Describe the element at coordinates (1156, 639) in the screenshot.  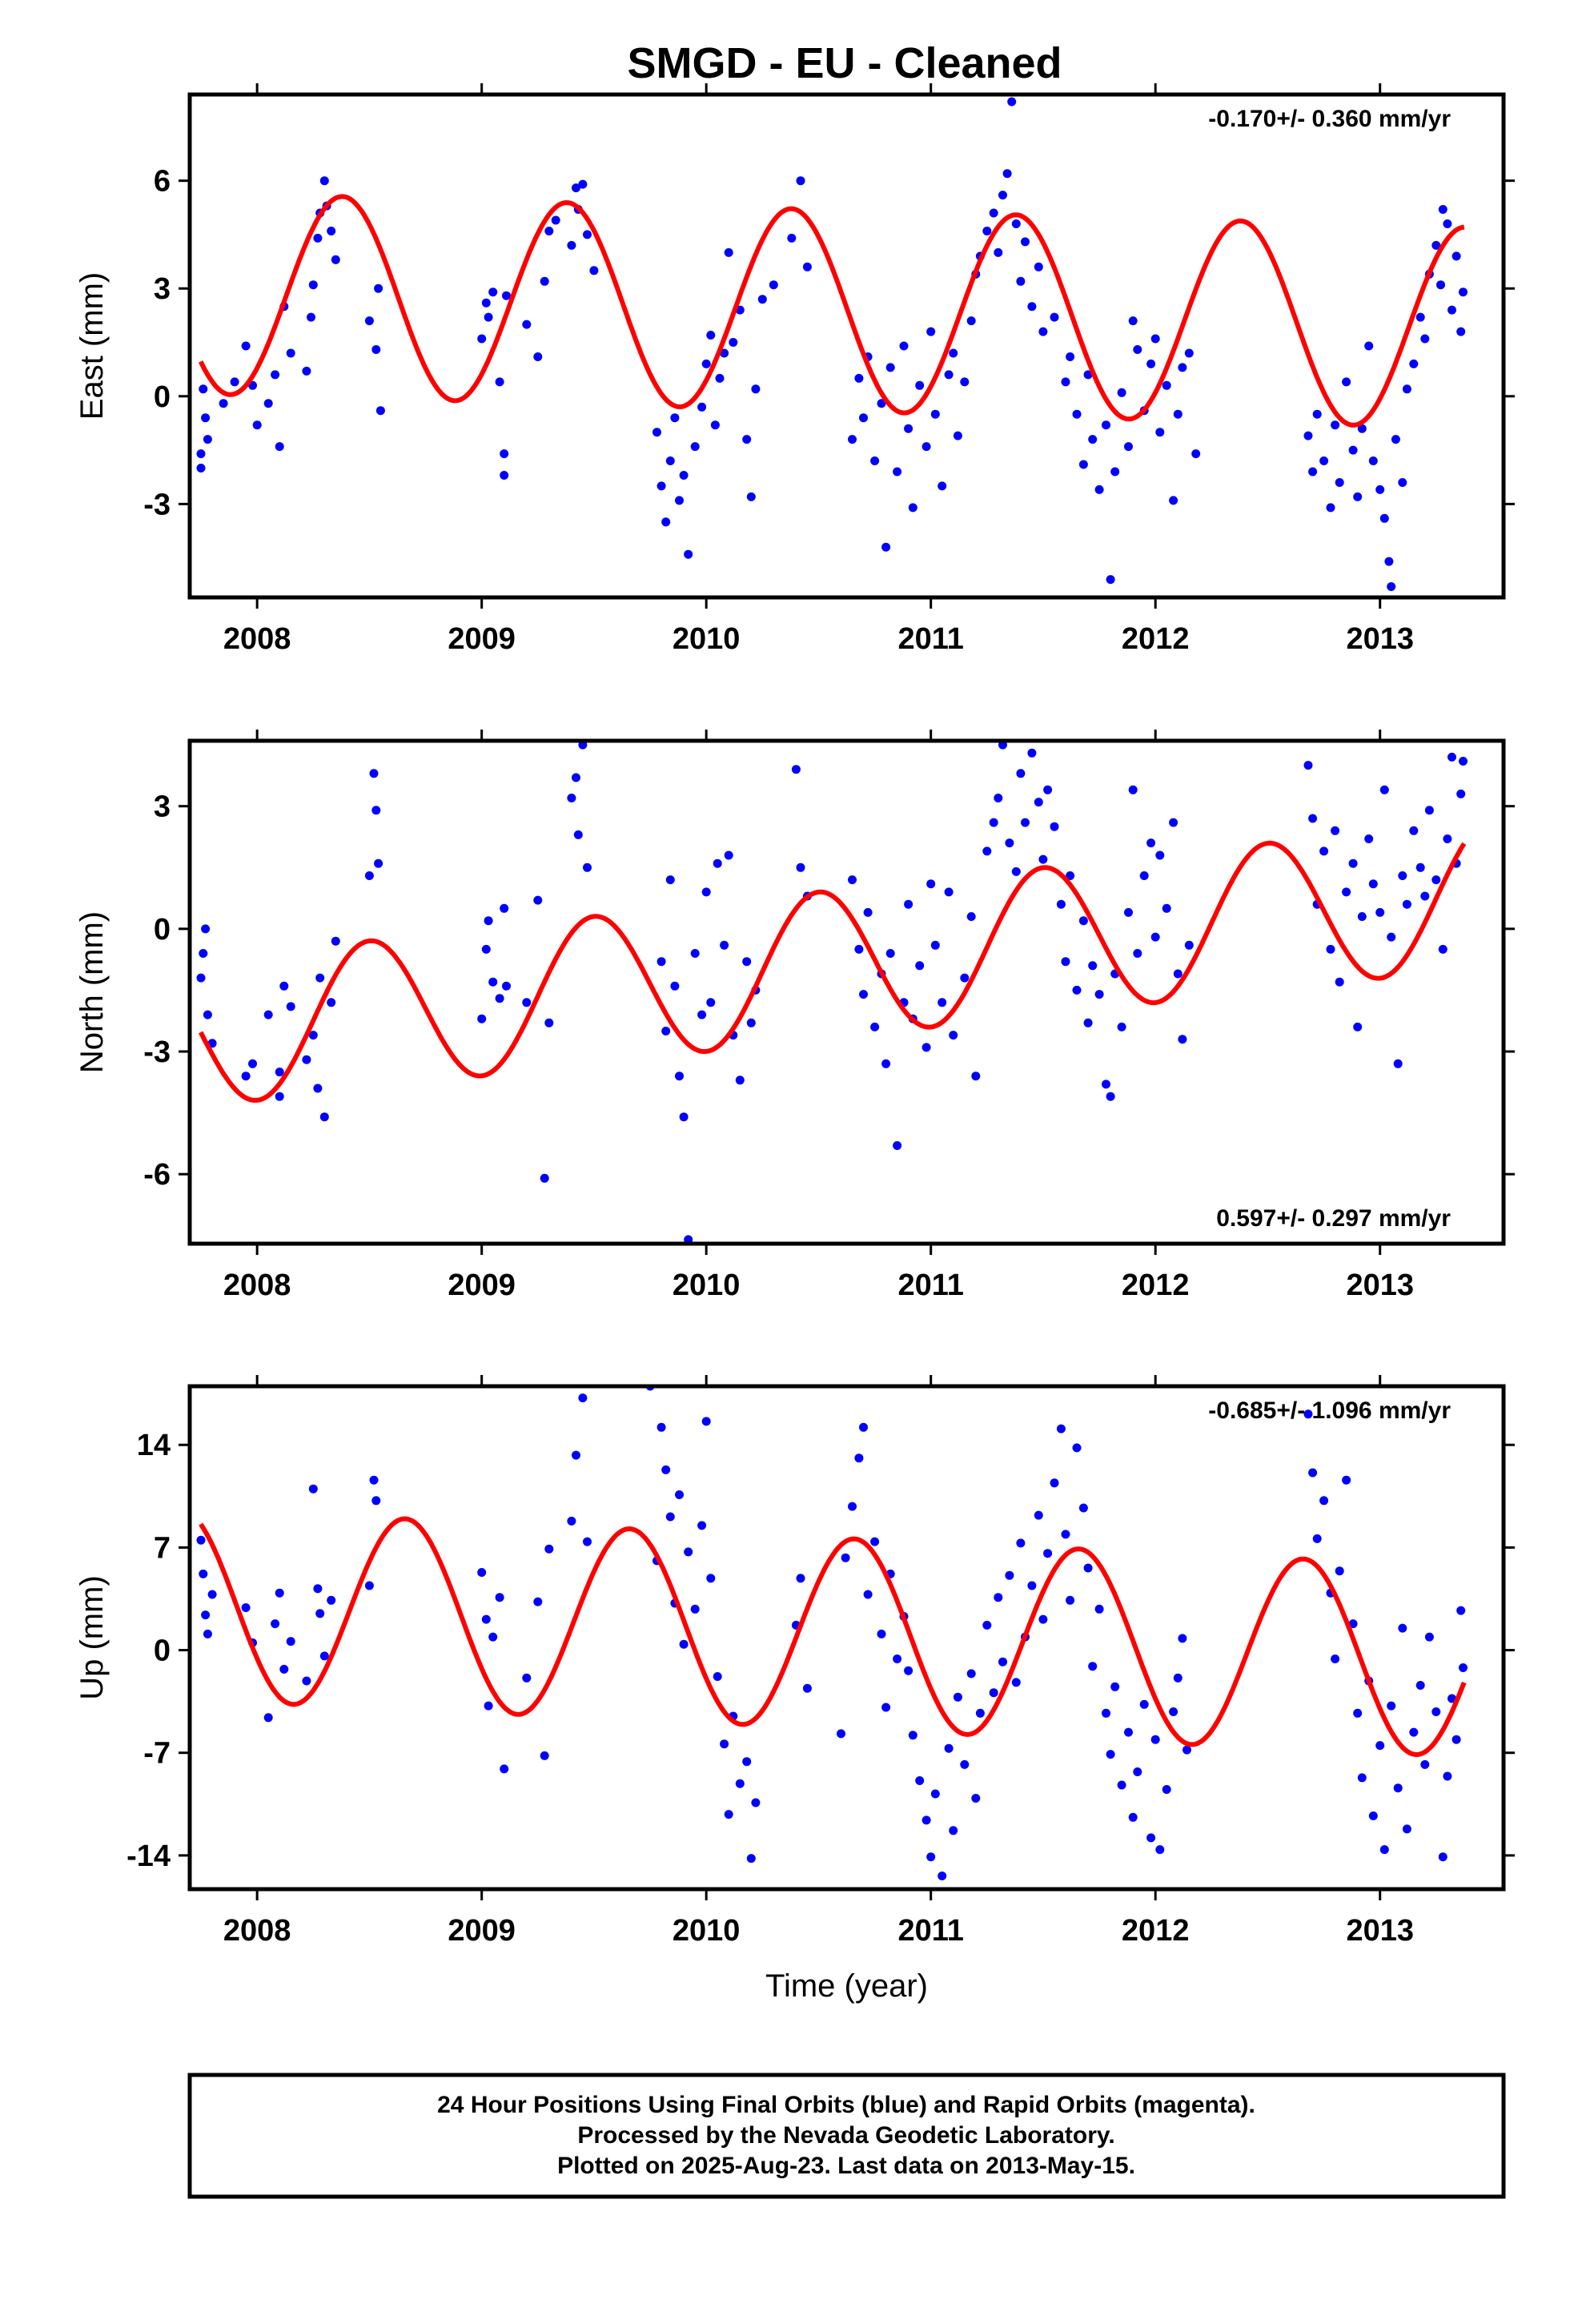
I see `east-x-tick-label: 2012` at that location.